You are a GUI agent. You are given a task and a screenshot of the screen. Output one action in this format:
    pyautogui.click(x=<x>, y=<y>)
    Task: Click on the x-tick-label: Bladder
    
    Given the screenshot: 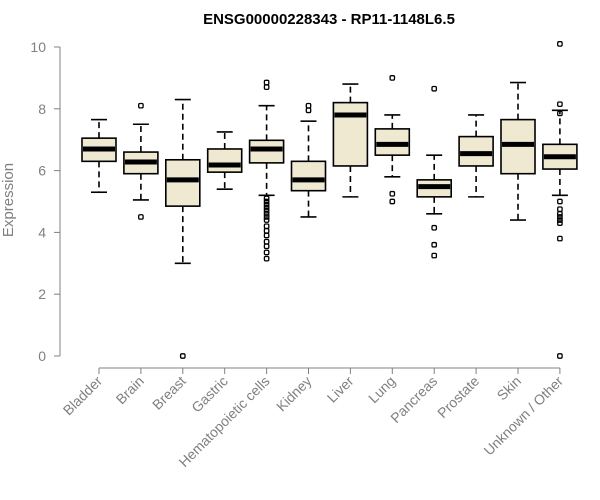 What is the action you would take?
    pyautogui.click(x=83, y=396)
    